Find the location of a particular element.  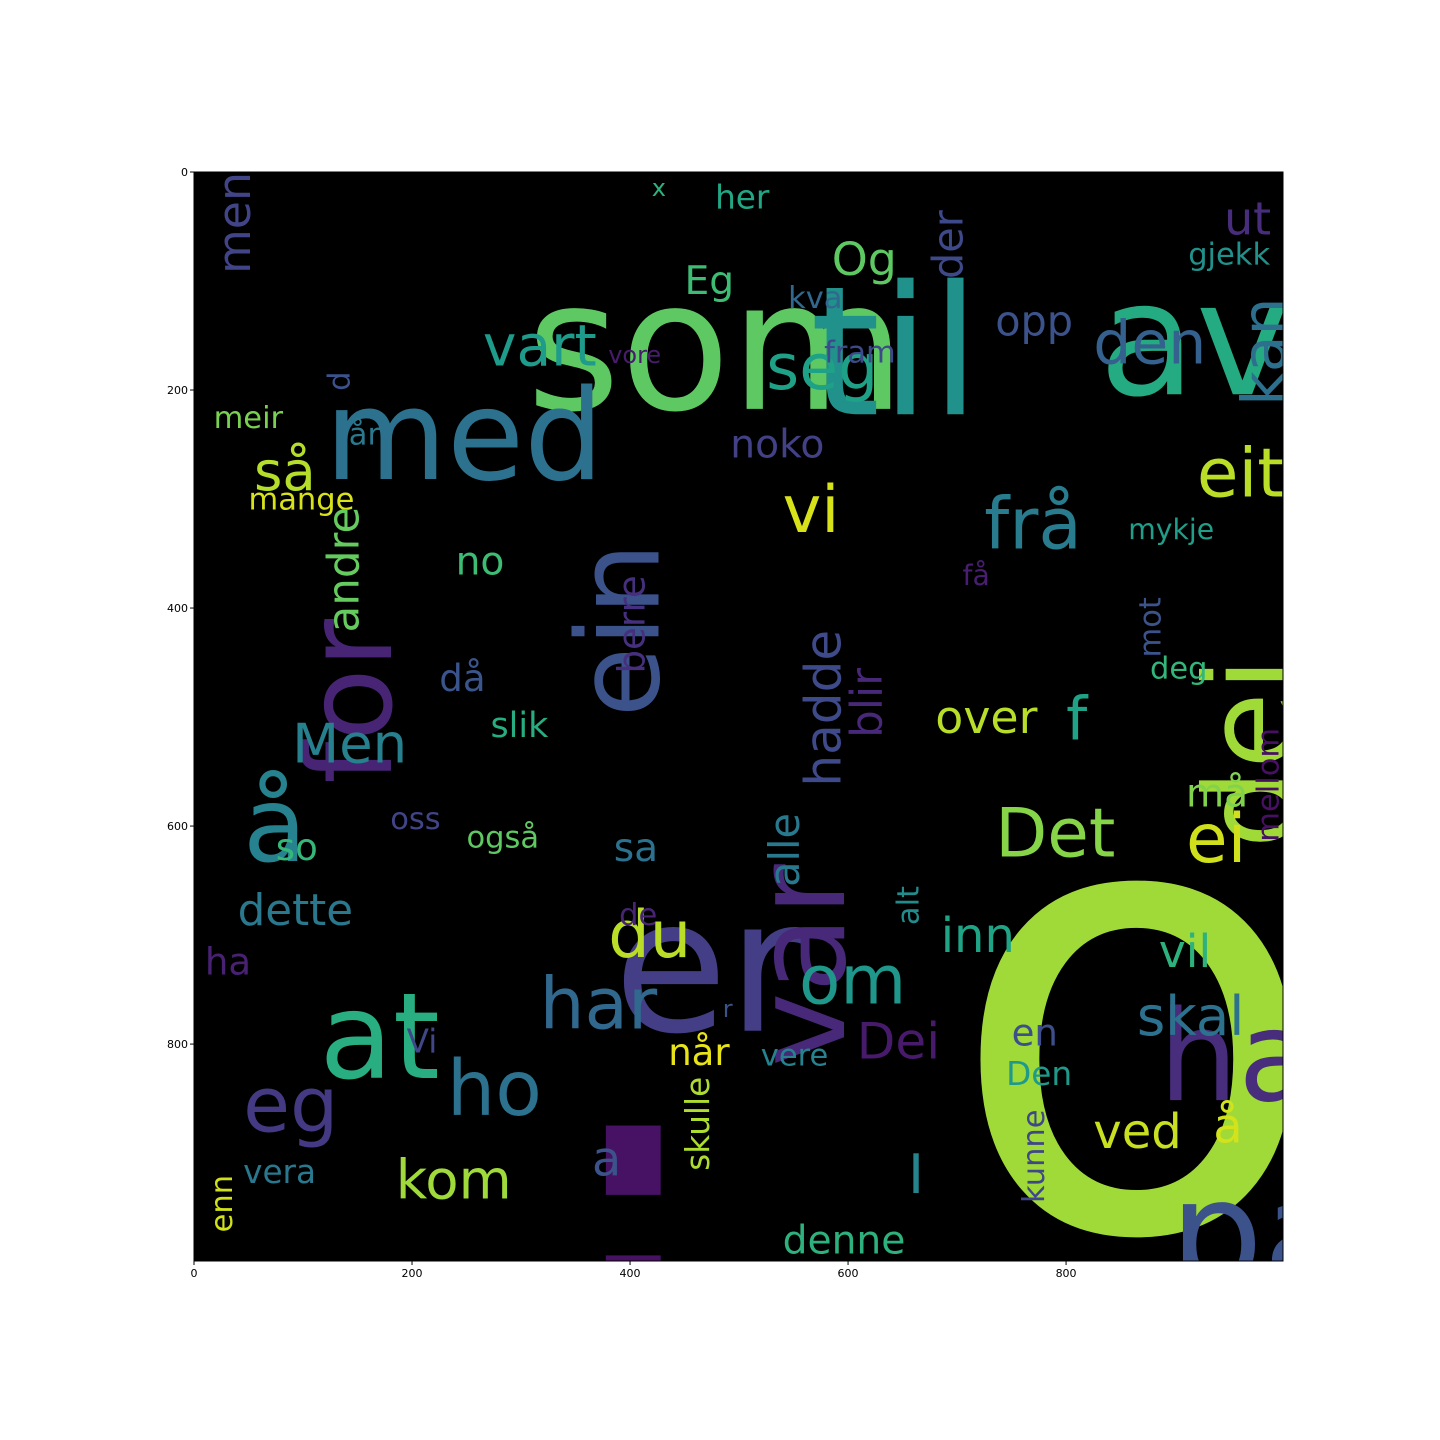

y-tick-label-4: 800 is located at coordinates (177, 1044).